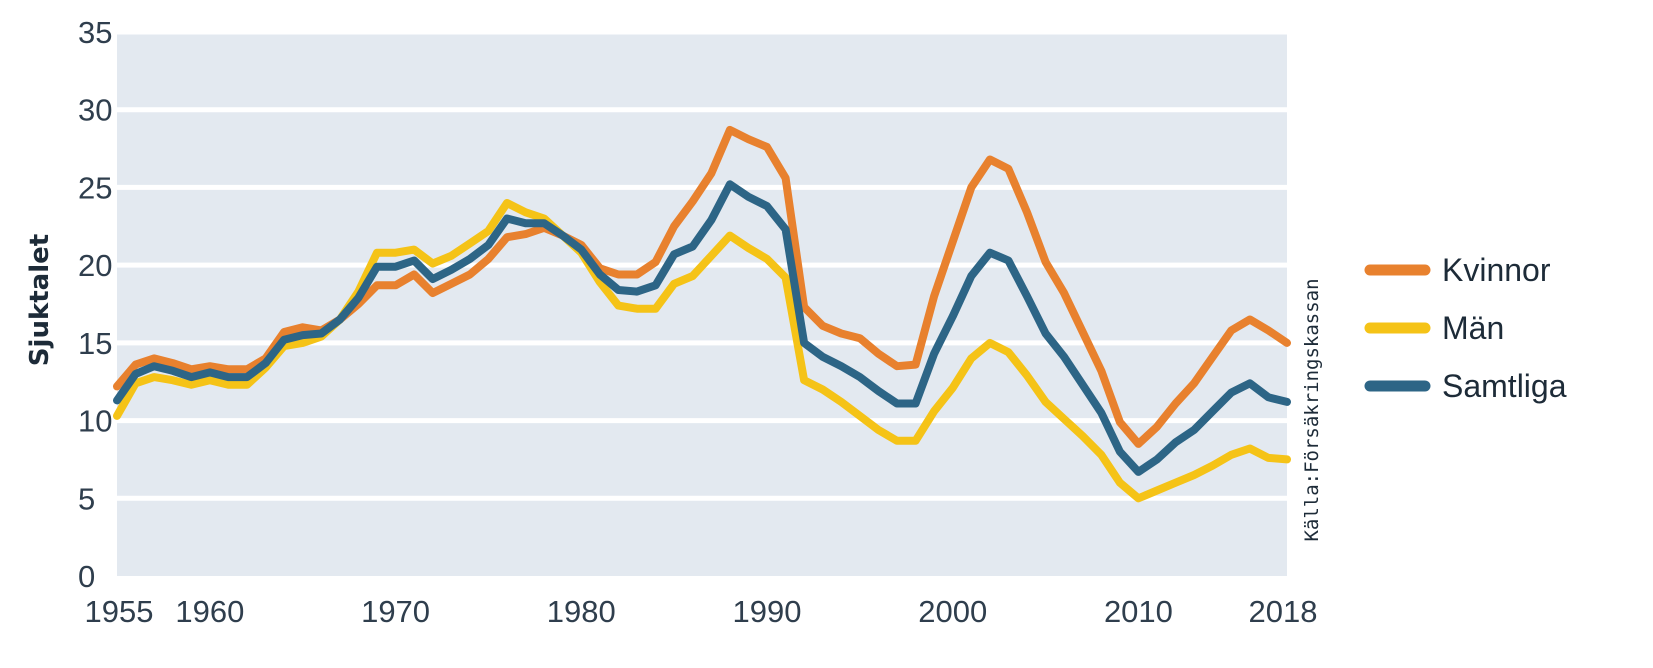 Image resolution: width=1653 pixels, height=668 pixels. I want to click on y-tick-label: 30, so click(95, 110).